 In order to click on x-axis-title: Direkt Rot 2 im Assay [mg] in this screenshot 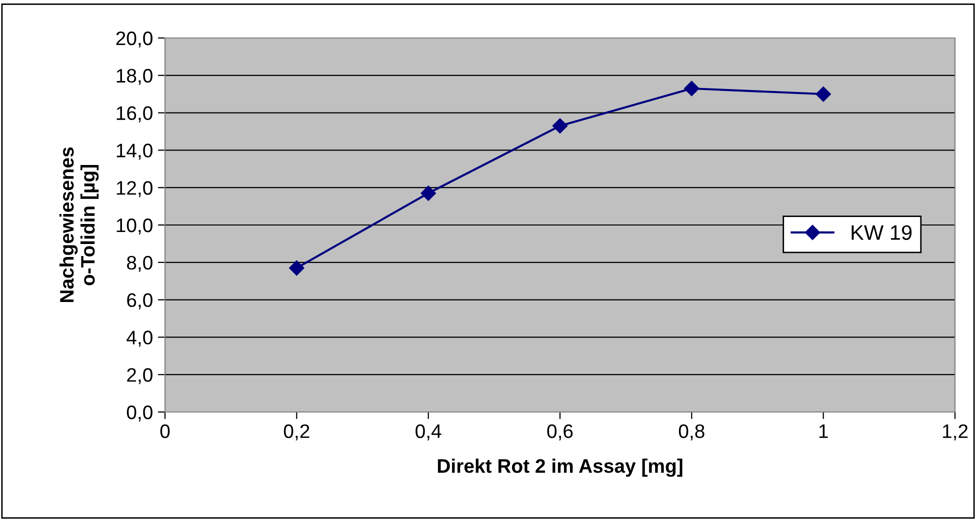, I will do `click(560, 467)`.